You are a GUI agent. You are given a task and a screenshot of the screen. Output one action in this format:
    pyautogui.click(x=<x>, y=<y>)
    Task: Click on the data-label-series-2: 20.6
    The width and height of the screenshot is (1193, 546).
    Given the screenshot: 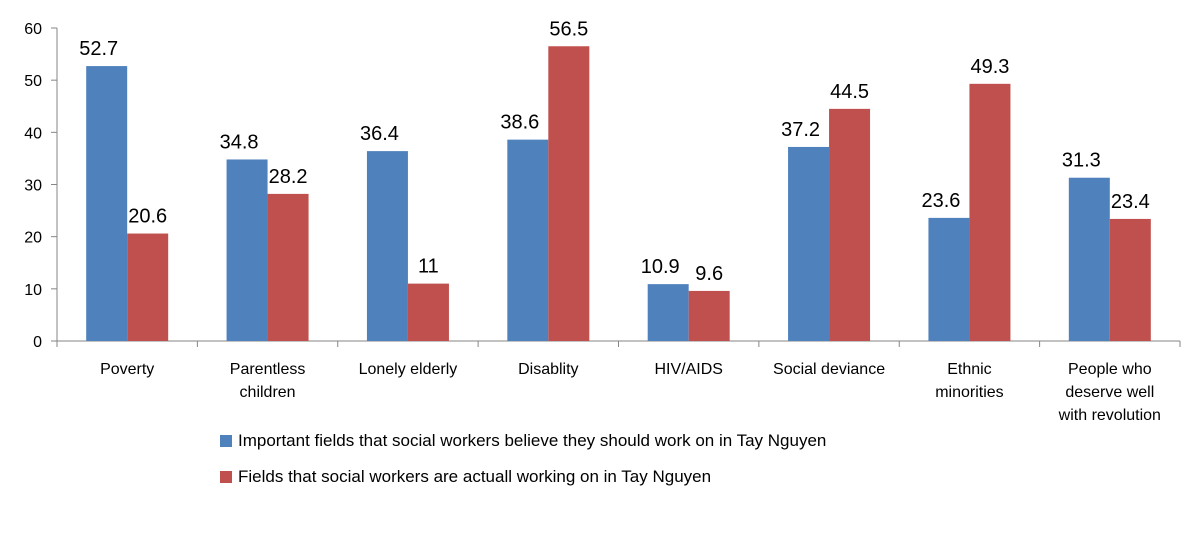 What is the action you would take?
    pyautogui.click(x=147, y=217)
    